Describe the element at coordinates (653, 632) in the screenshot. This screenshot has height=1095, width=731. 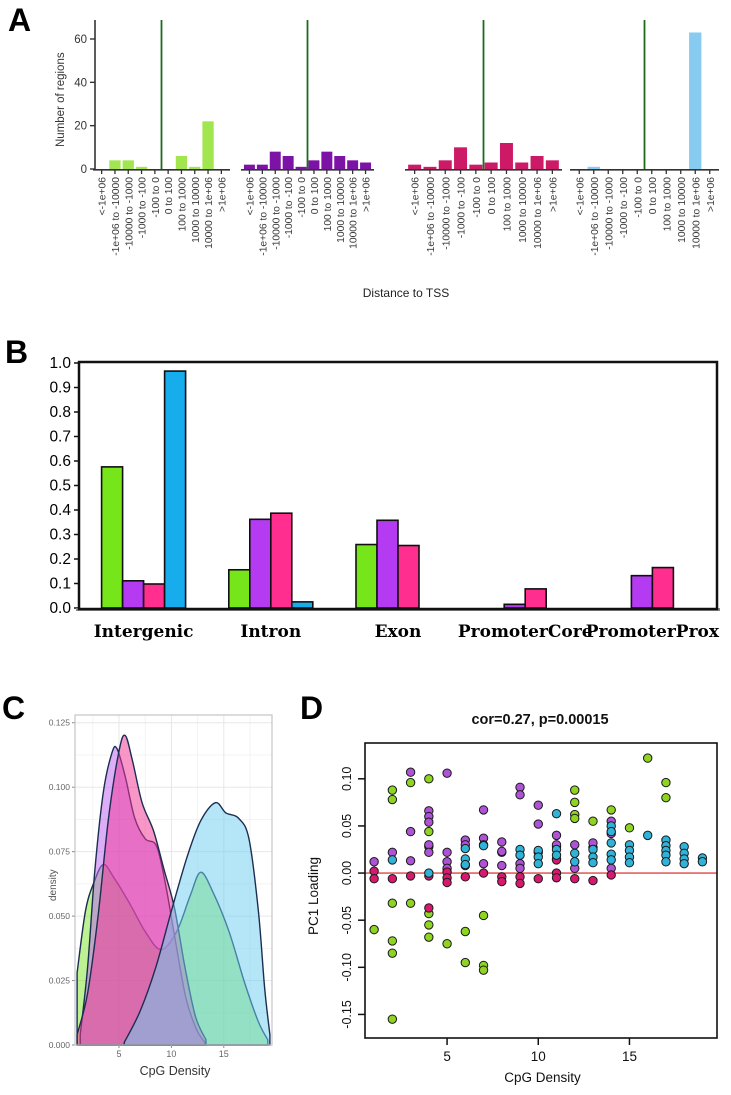
I see `x-category-label: PromoterProx` at that location.